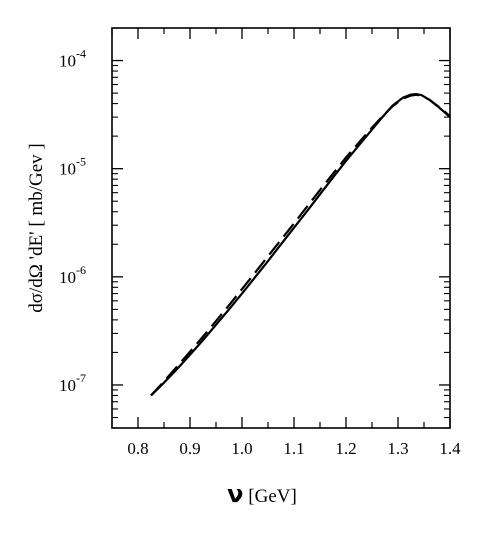  I want to click on x-tick-labels: 0.8 0.9 1.0 1.1 1.2 1.3 1.4, so click(294, 448).